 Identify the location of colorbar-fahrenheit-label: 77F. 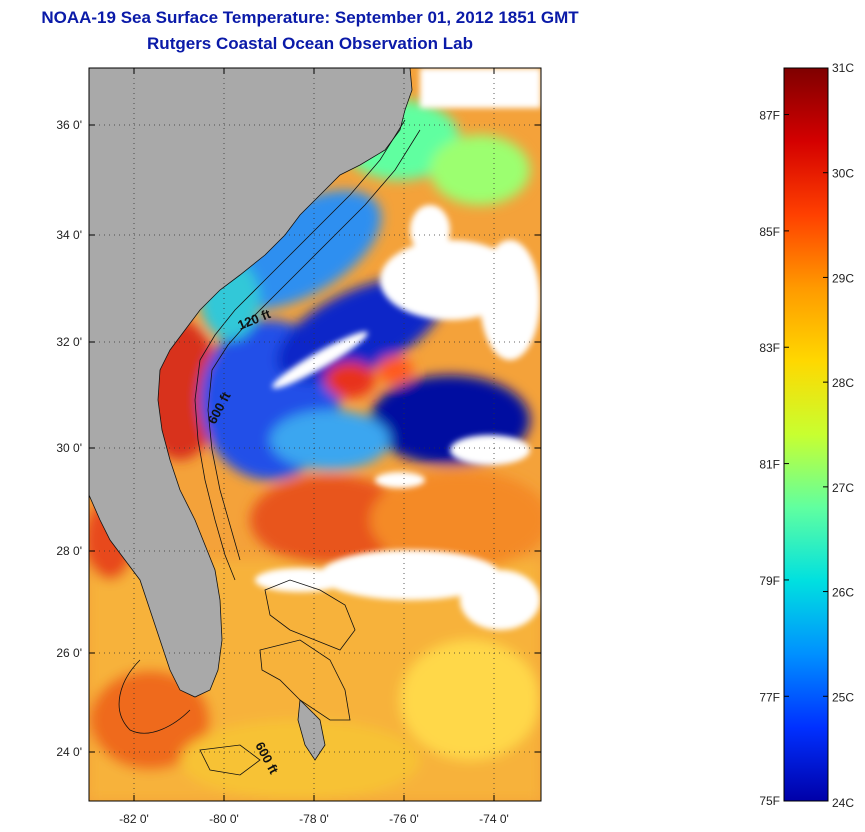
(769, 697).